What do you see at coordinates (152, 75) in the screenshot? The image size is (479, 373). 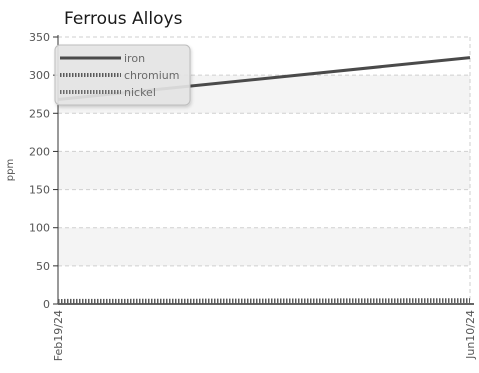 I see `legend-label-chromium: chromium` at bounding box center [152, 75].